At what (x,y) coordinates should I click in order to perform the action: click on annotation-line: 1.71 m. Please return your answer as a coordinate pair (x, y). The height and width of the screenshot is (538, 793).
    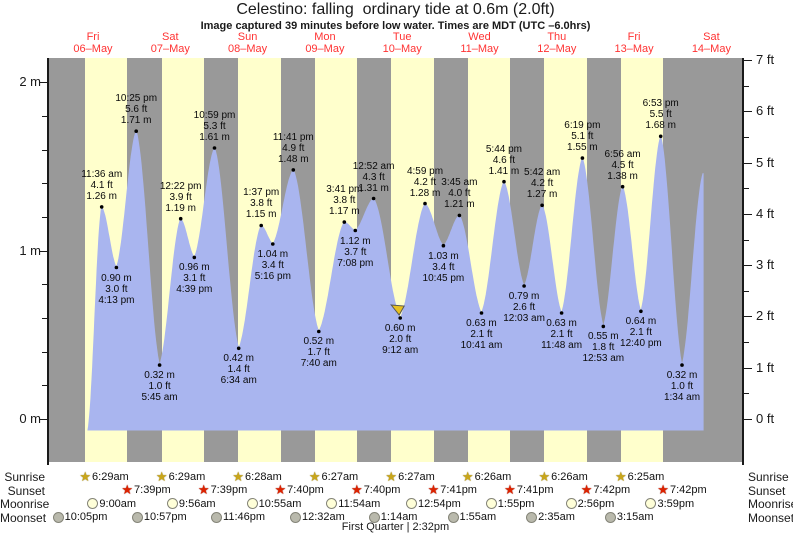
    Looking at the image, I should click on (136, 121).